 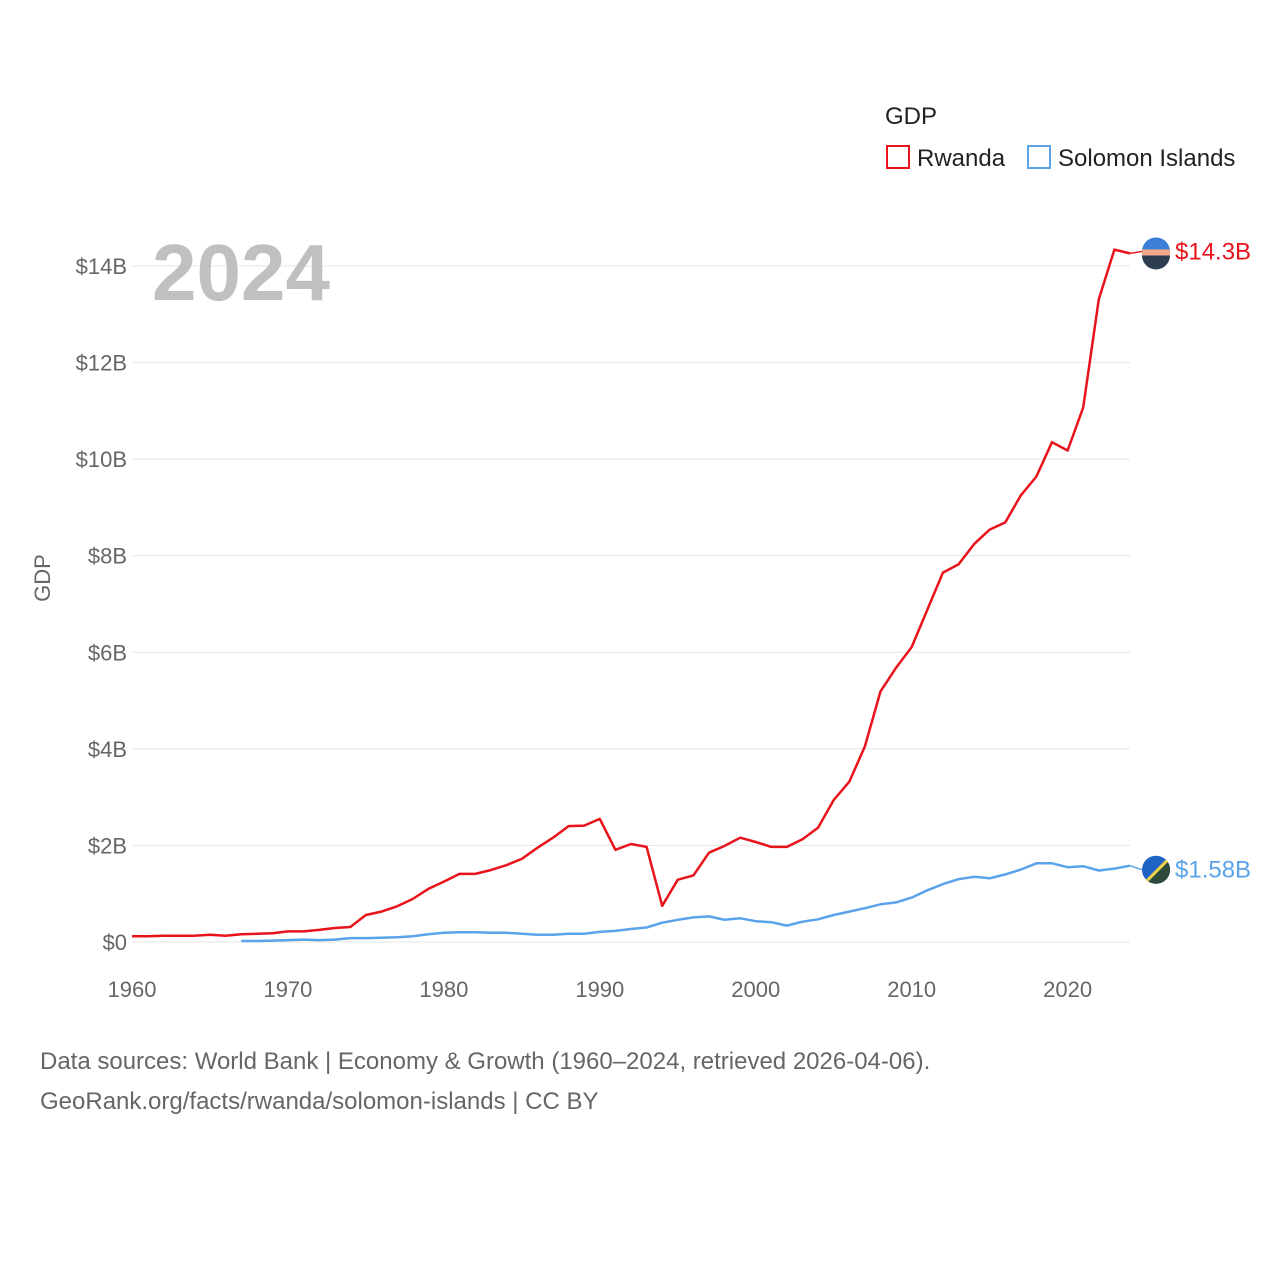 I want to click on y-tick-label: $12B, so click(x=101, y=363).